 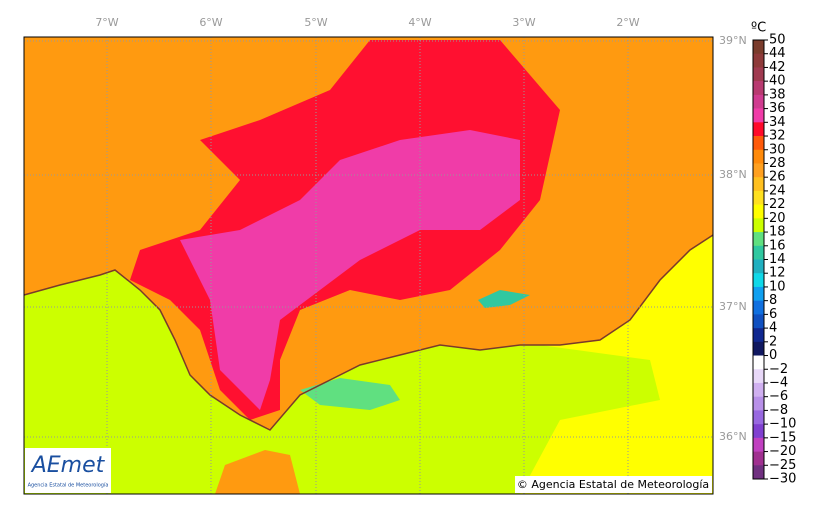 I want to click on colorbar-label: −10, so click(x=782, y=424).